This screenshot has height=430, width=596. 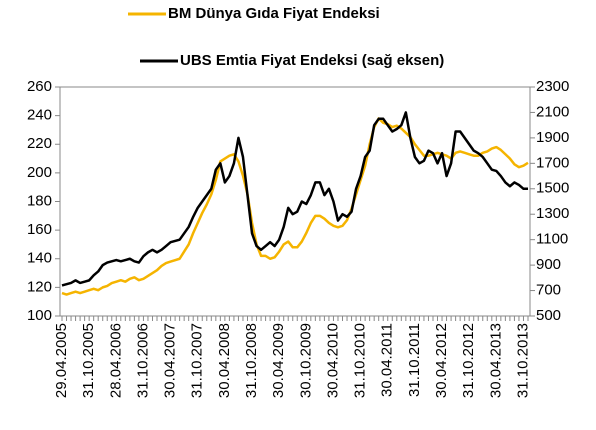 I want to click on legend-label: BM Dünya Gıda Fiyat Endeksi, so click(x=274, y=13).